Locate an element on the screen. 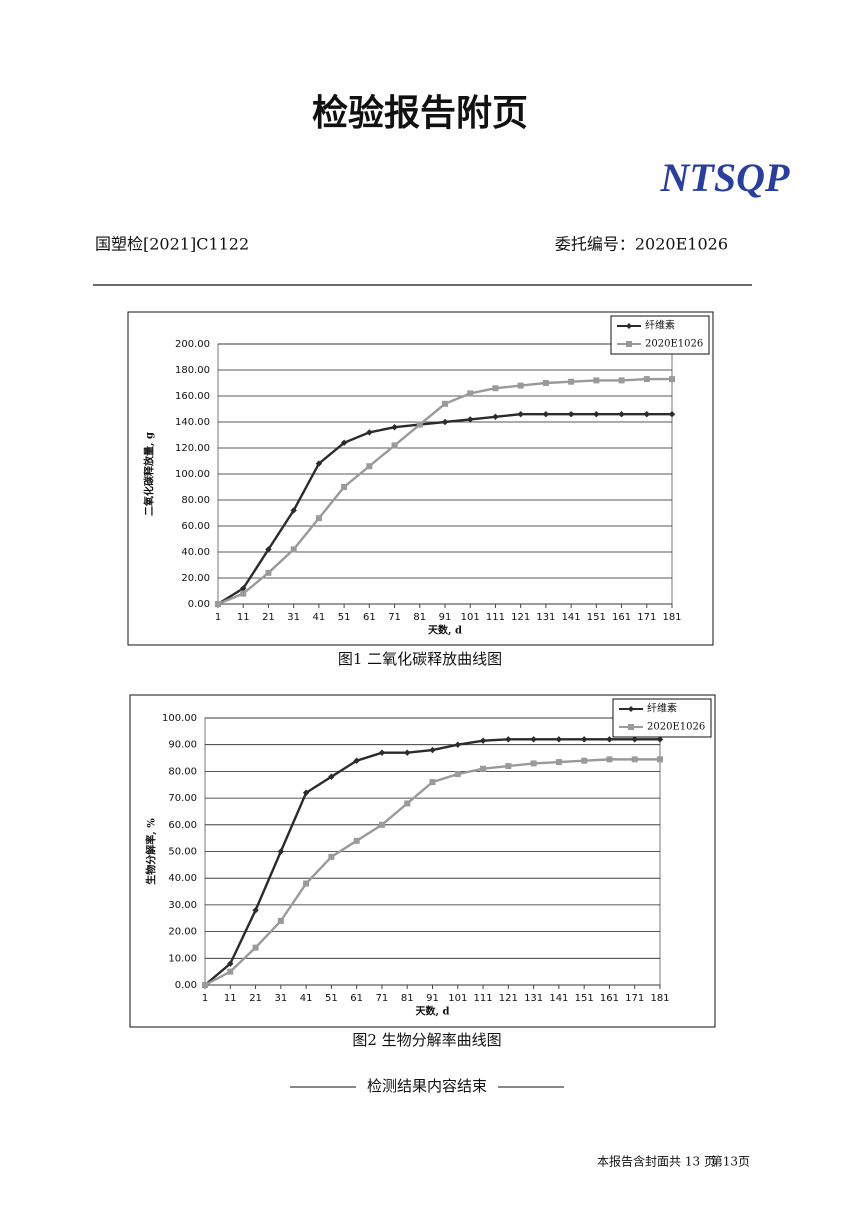 The width and height of the screenshot is (860, 1216). y-tick-label: 100.00 is located at coordinates (192, 474).